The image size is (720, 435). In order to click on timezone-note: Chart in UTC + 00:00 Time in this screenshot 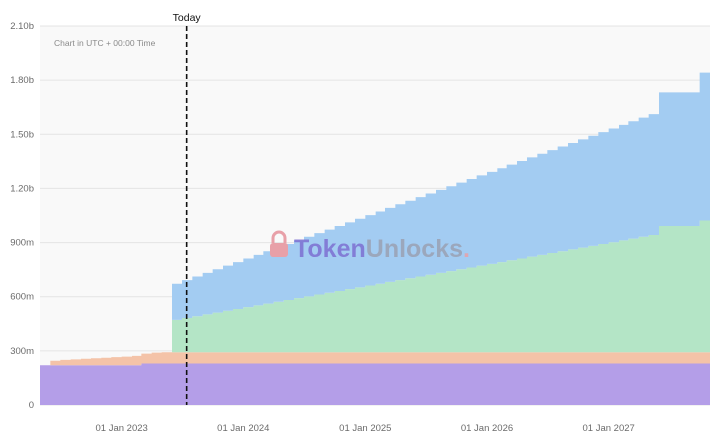, I will do `click(105, 43)`.